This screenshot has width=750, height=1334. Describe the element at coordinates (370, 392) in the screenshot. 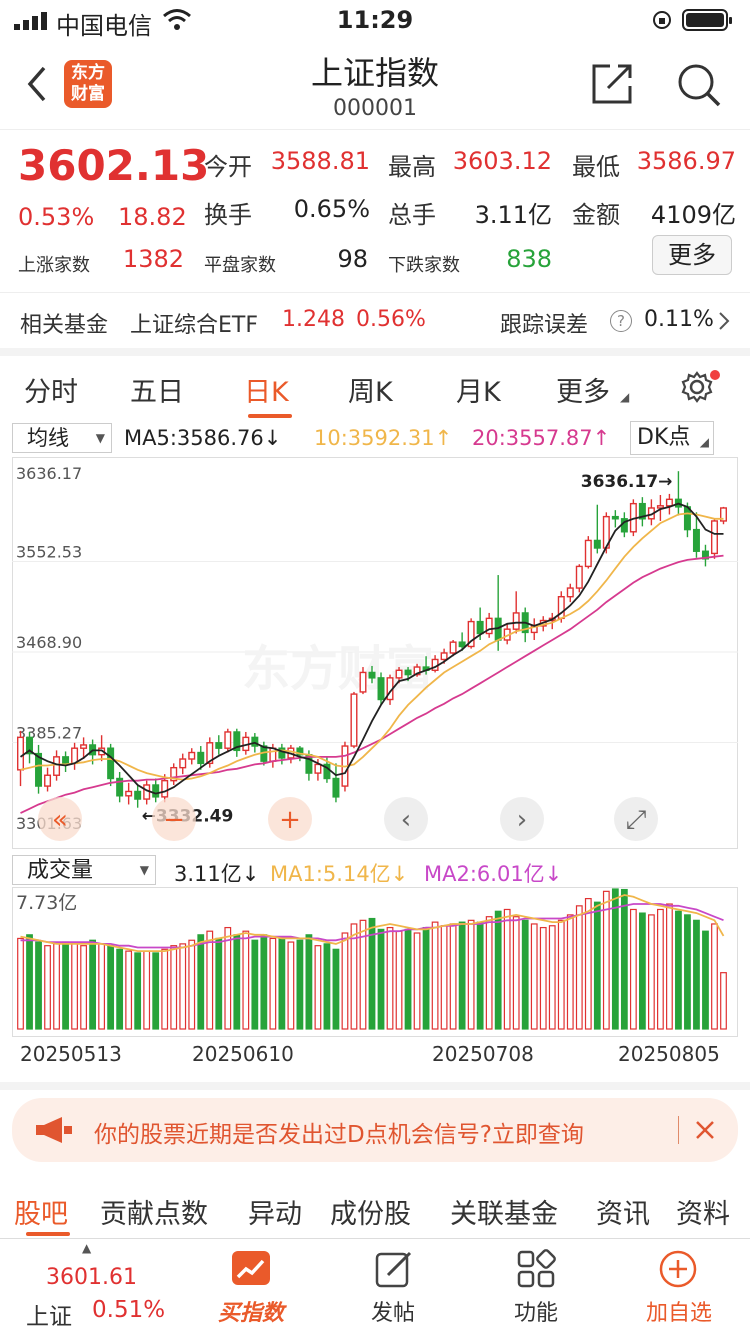

I see `tab-weekly-k: 周K` at that location.